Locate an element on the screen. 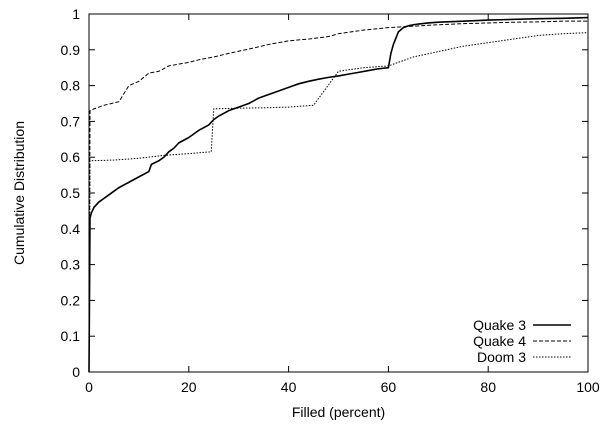 The height and width of the screenshot is (427, 605). y-tick-label: 0.9 is located at coordinates (71, 50).